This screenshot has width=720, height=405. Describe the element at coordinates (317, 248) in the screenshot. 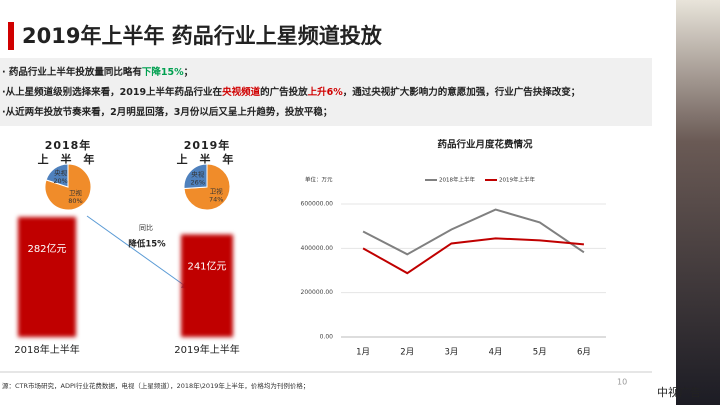

I see `y-tick-label: 400000.00` at that location.